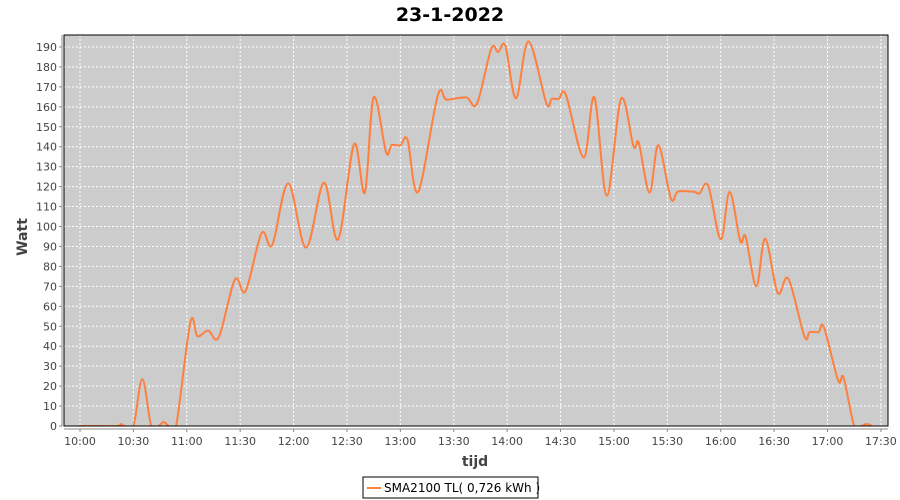  Describe the element at coordinates (46, 227) in the screenshot. I see `y-tick-label: 100` at that location.